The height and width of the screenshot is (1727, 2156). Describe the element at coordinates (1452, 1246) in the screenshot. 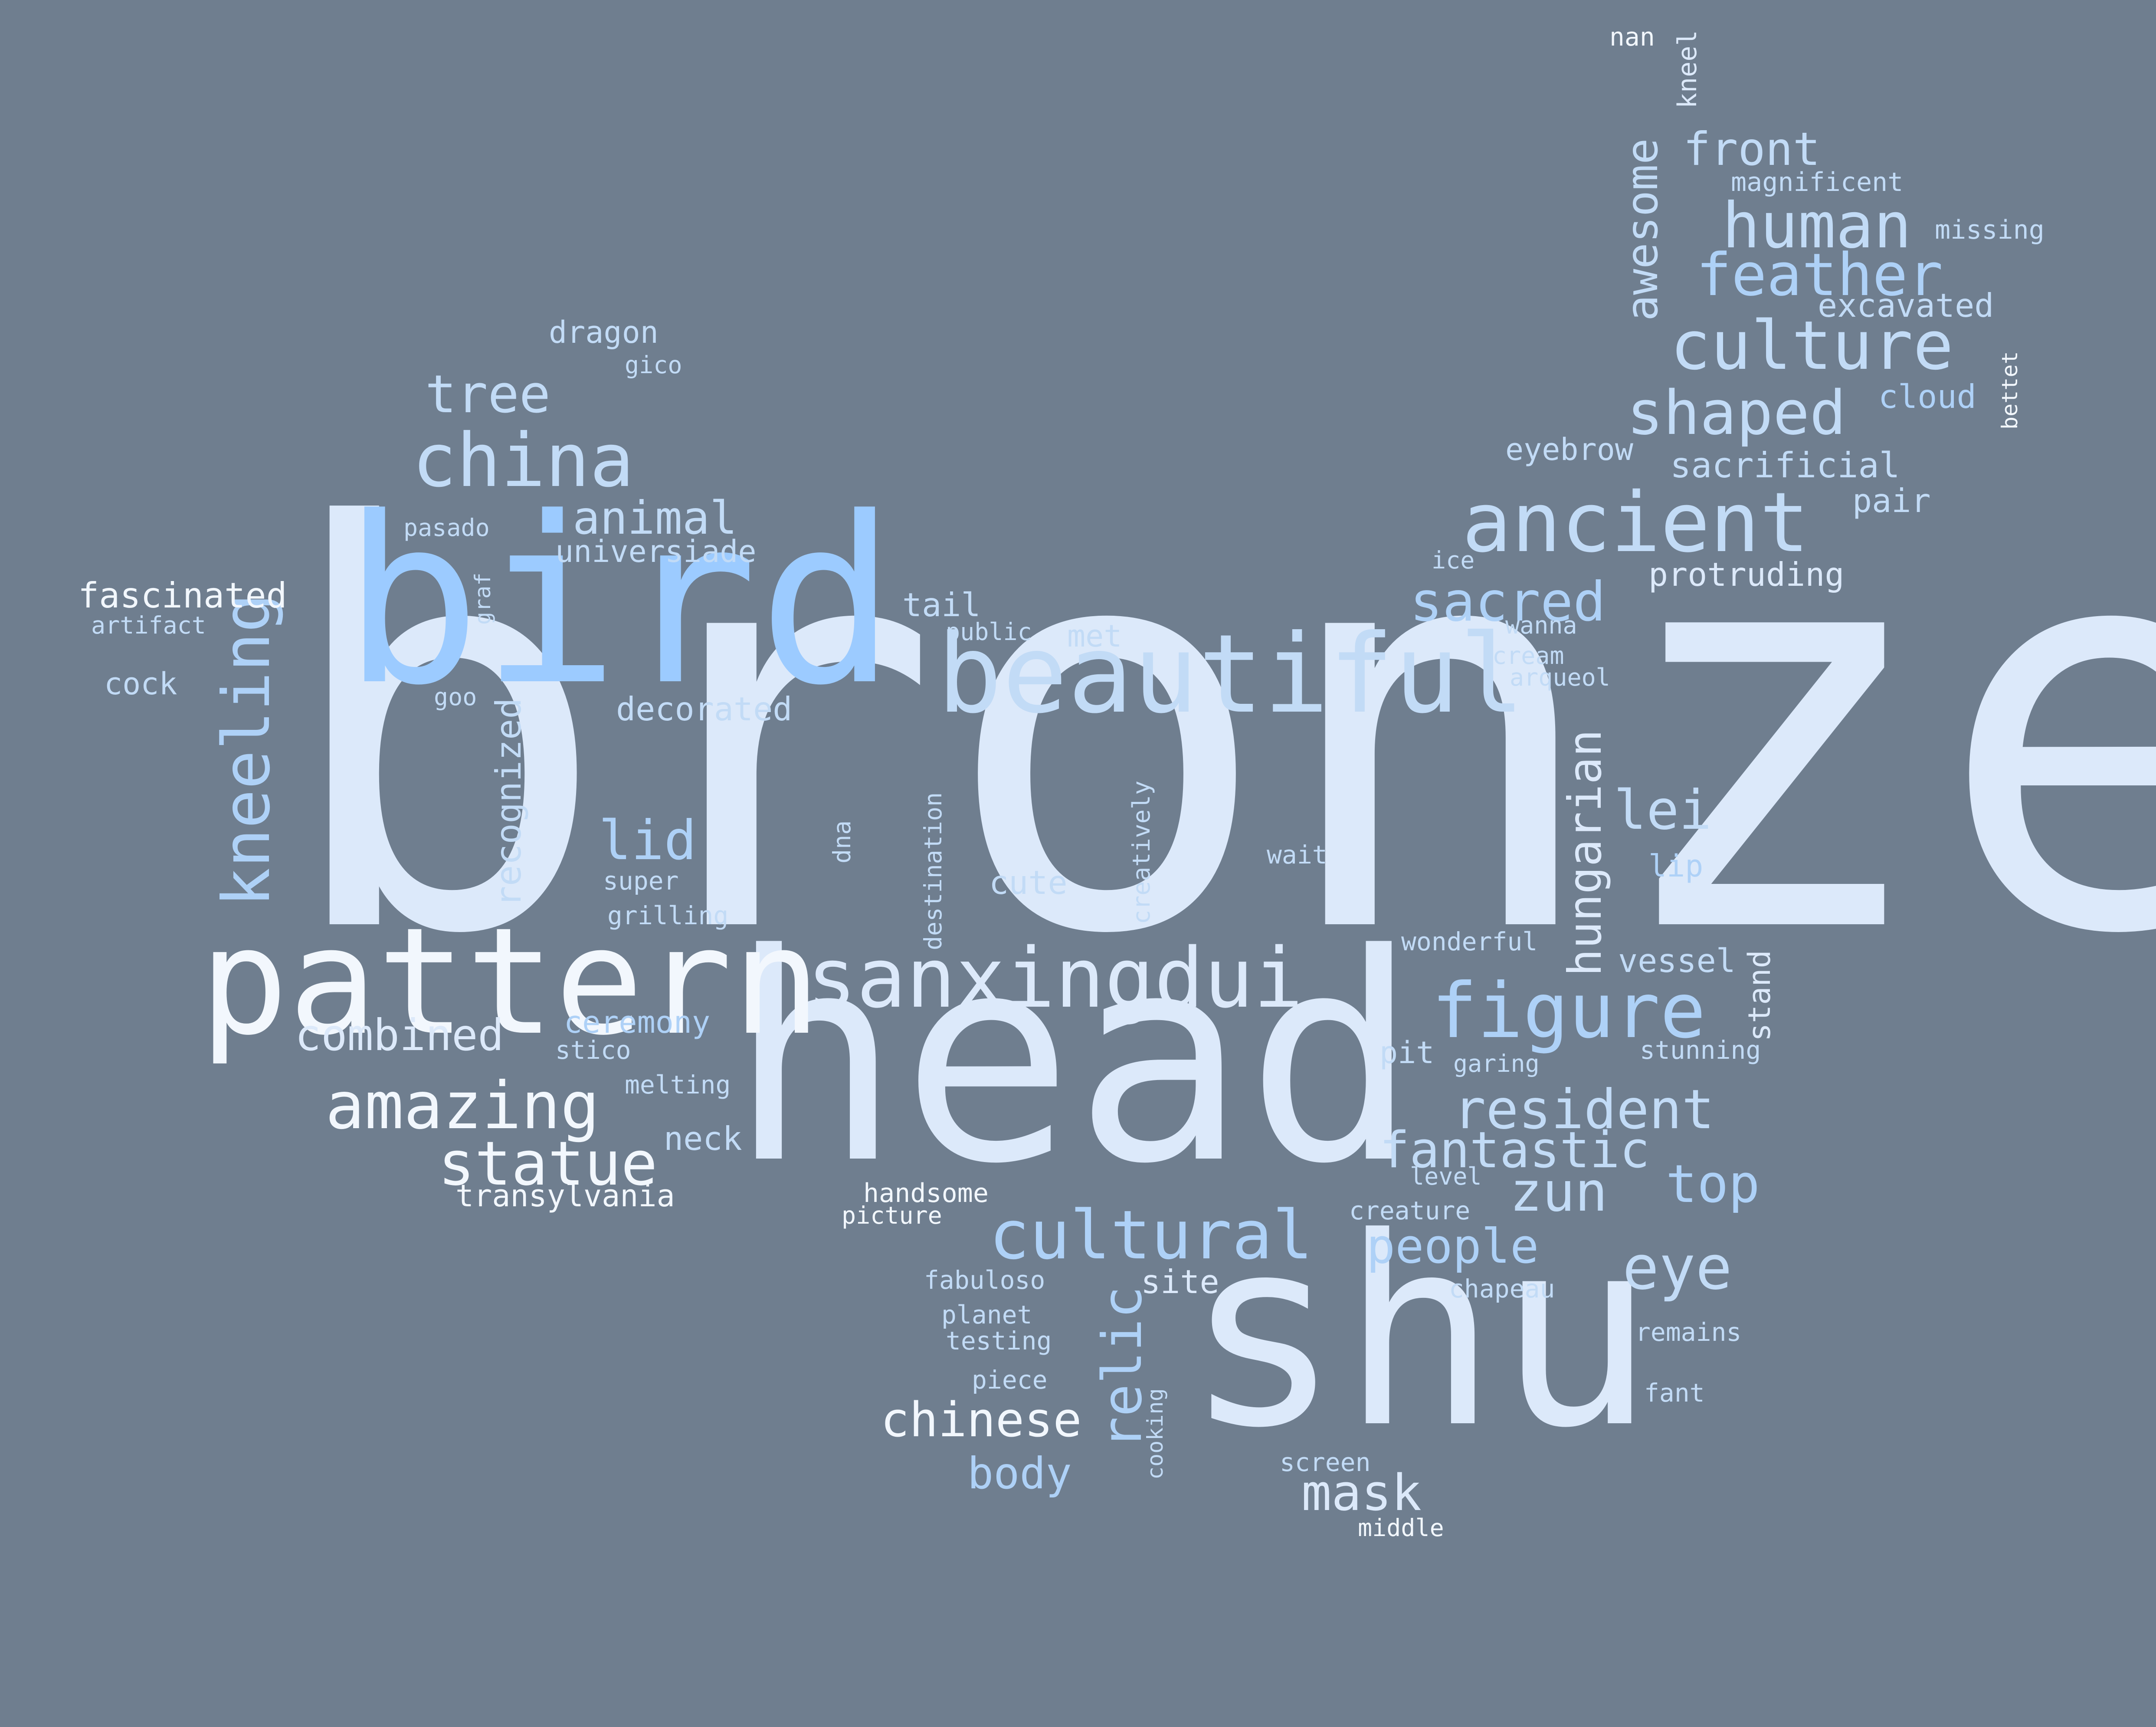

I see `word-people: people` at that location.